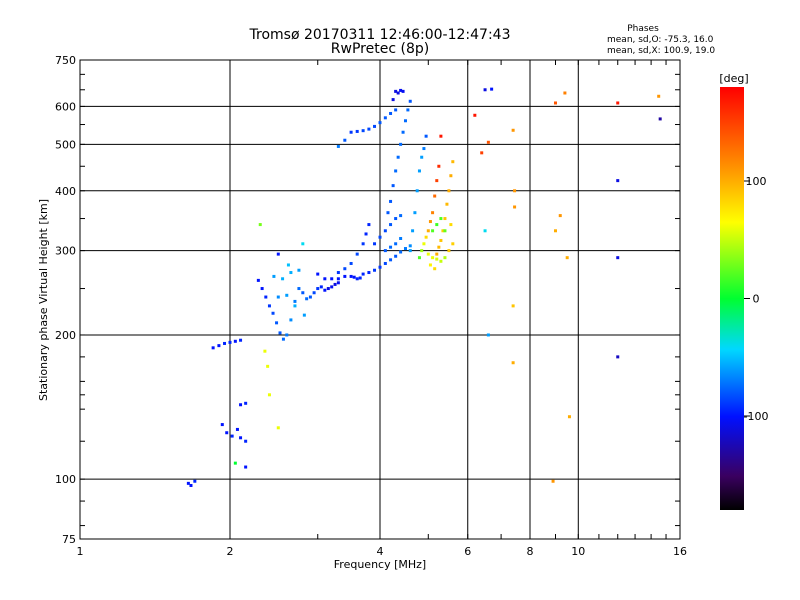 The height and width of the screenshot is (600, 800). Describe the element at coordinates (65, 106) in the screenshot. I see `y-tick-label: 600` at that location.